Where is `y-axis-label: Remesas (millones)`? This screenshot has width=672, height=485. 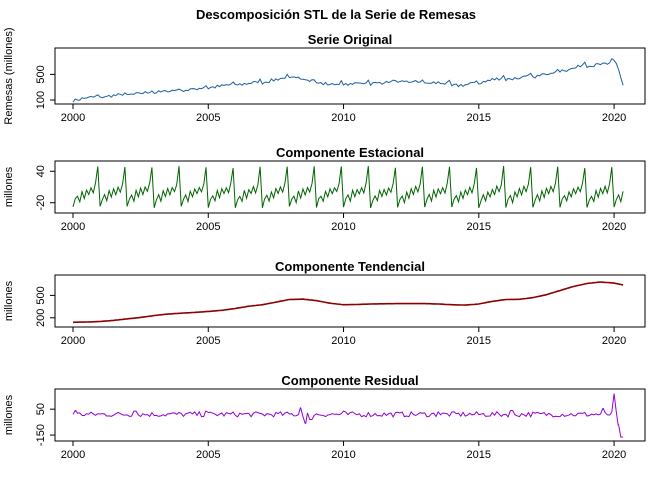 y-axis-label: Remesas (millones) is located at coordinates (9, 75).